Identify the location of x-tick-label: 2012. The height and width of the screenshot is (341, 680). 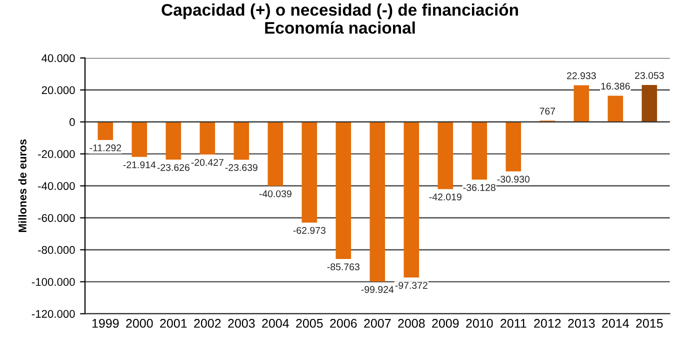
(547, 323).